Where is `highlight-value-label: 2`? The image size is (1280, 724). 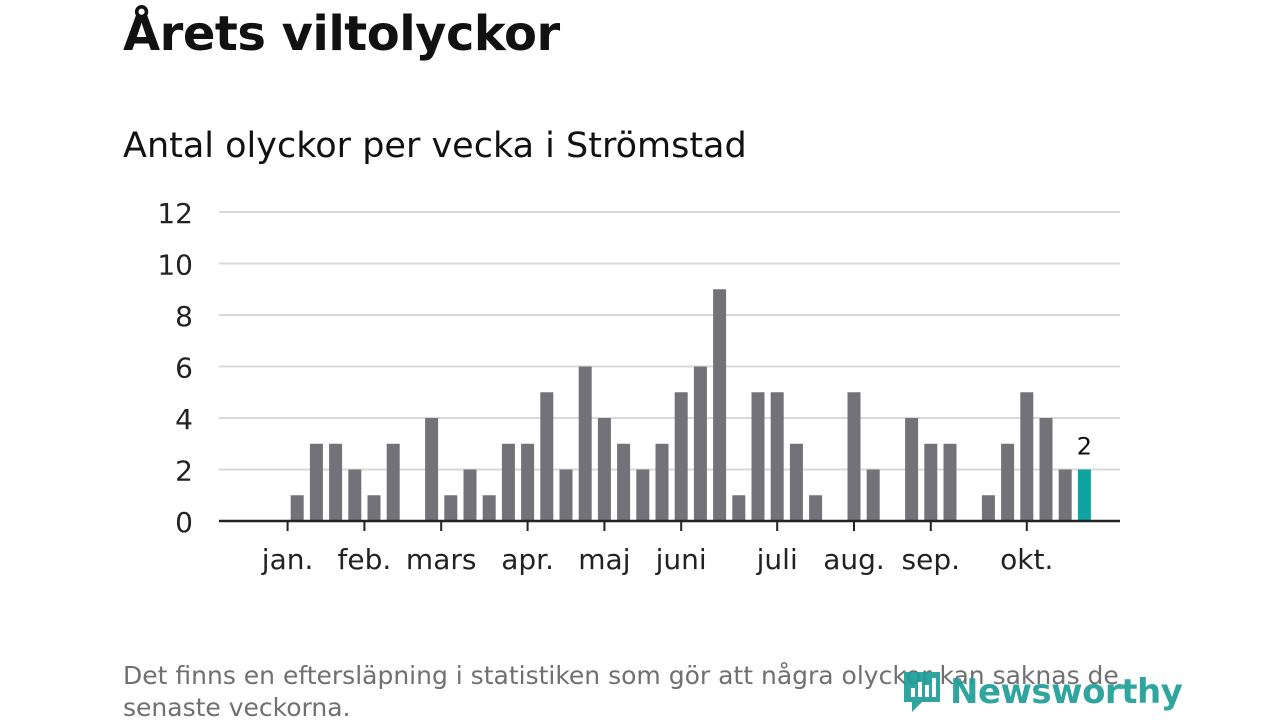
highlight-value-label: 2 is located at coordinates (1084, 447).